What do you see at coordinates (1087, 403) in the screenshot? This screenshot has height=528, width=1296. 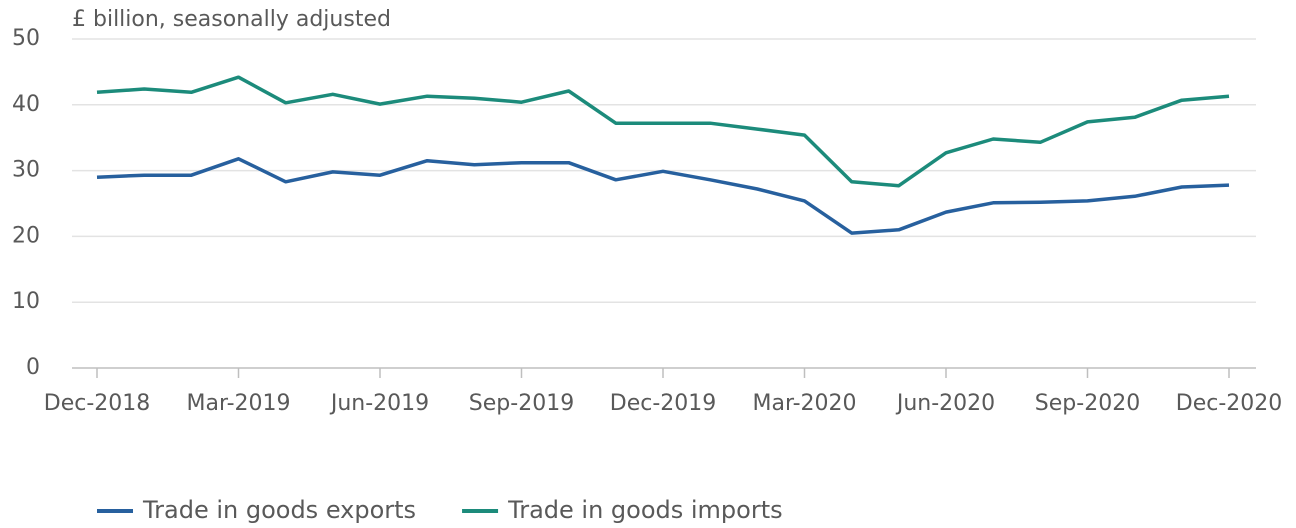 I see `x-tick-label: Sep-2020` at bounding box center [1087, 403].